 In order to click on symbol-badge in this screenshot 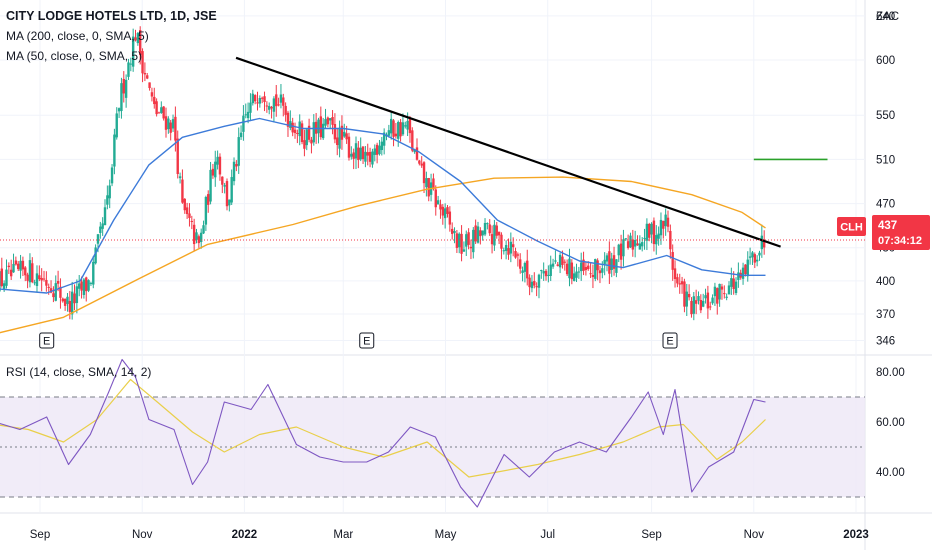, I will do `click(851, 226)`.